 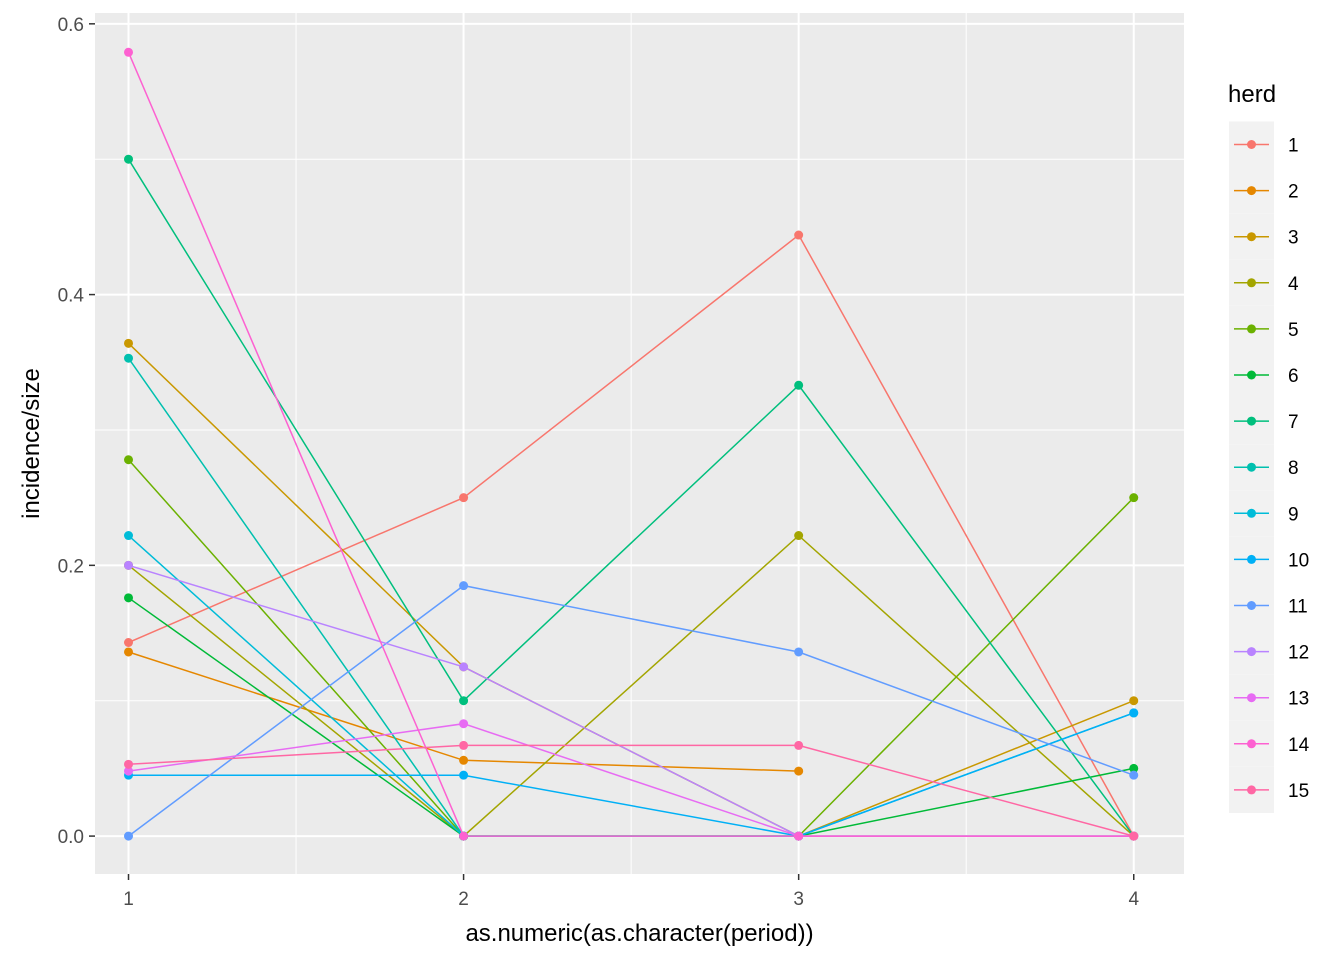 I want to click on x-tick-label: 2, so click(x=463, y=899).